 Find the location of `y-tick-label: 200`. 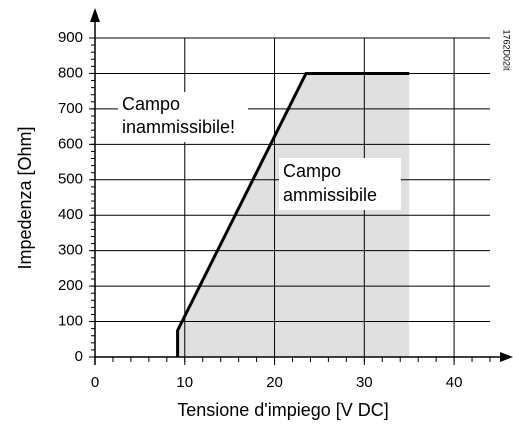

y-tick-label: 200 is located at coordinates (70, 285).